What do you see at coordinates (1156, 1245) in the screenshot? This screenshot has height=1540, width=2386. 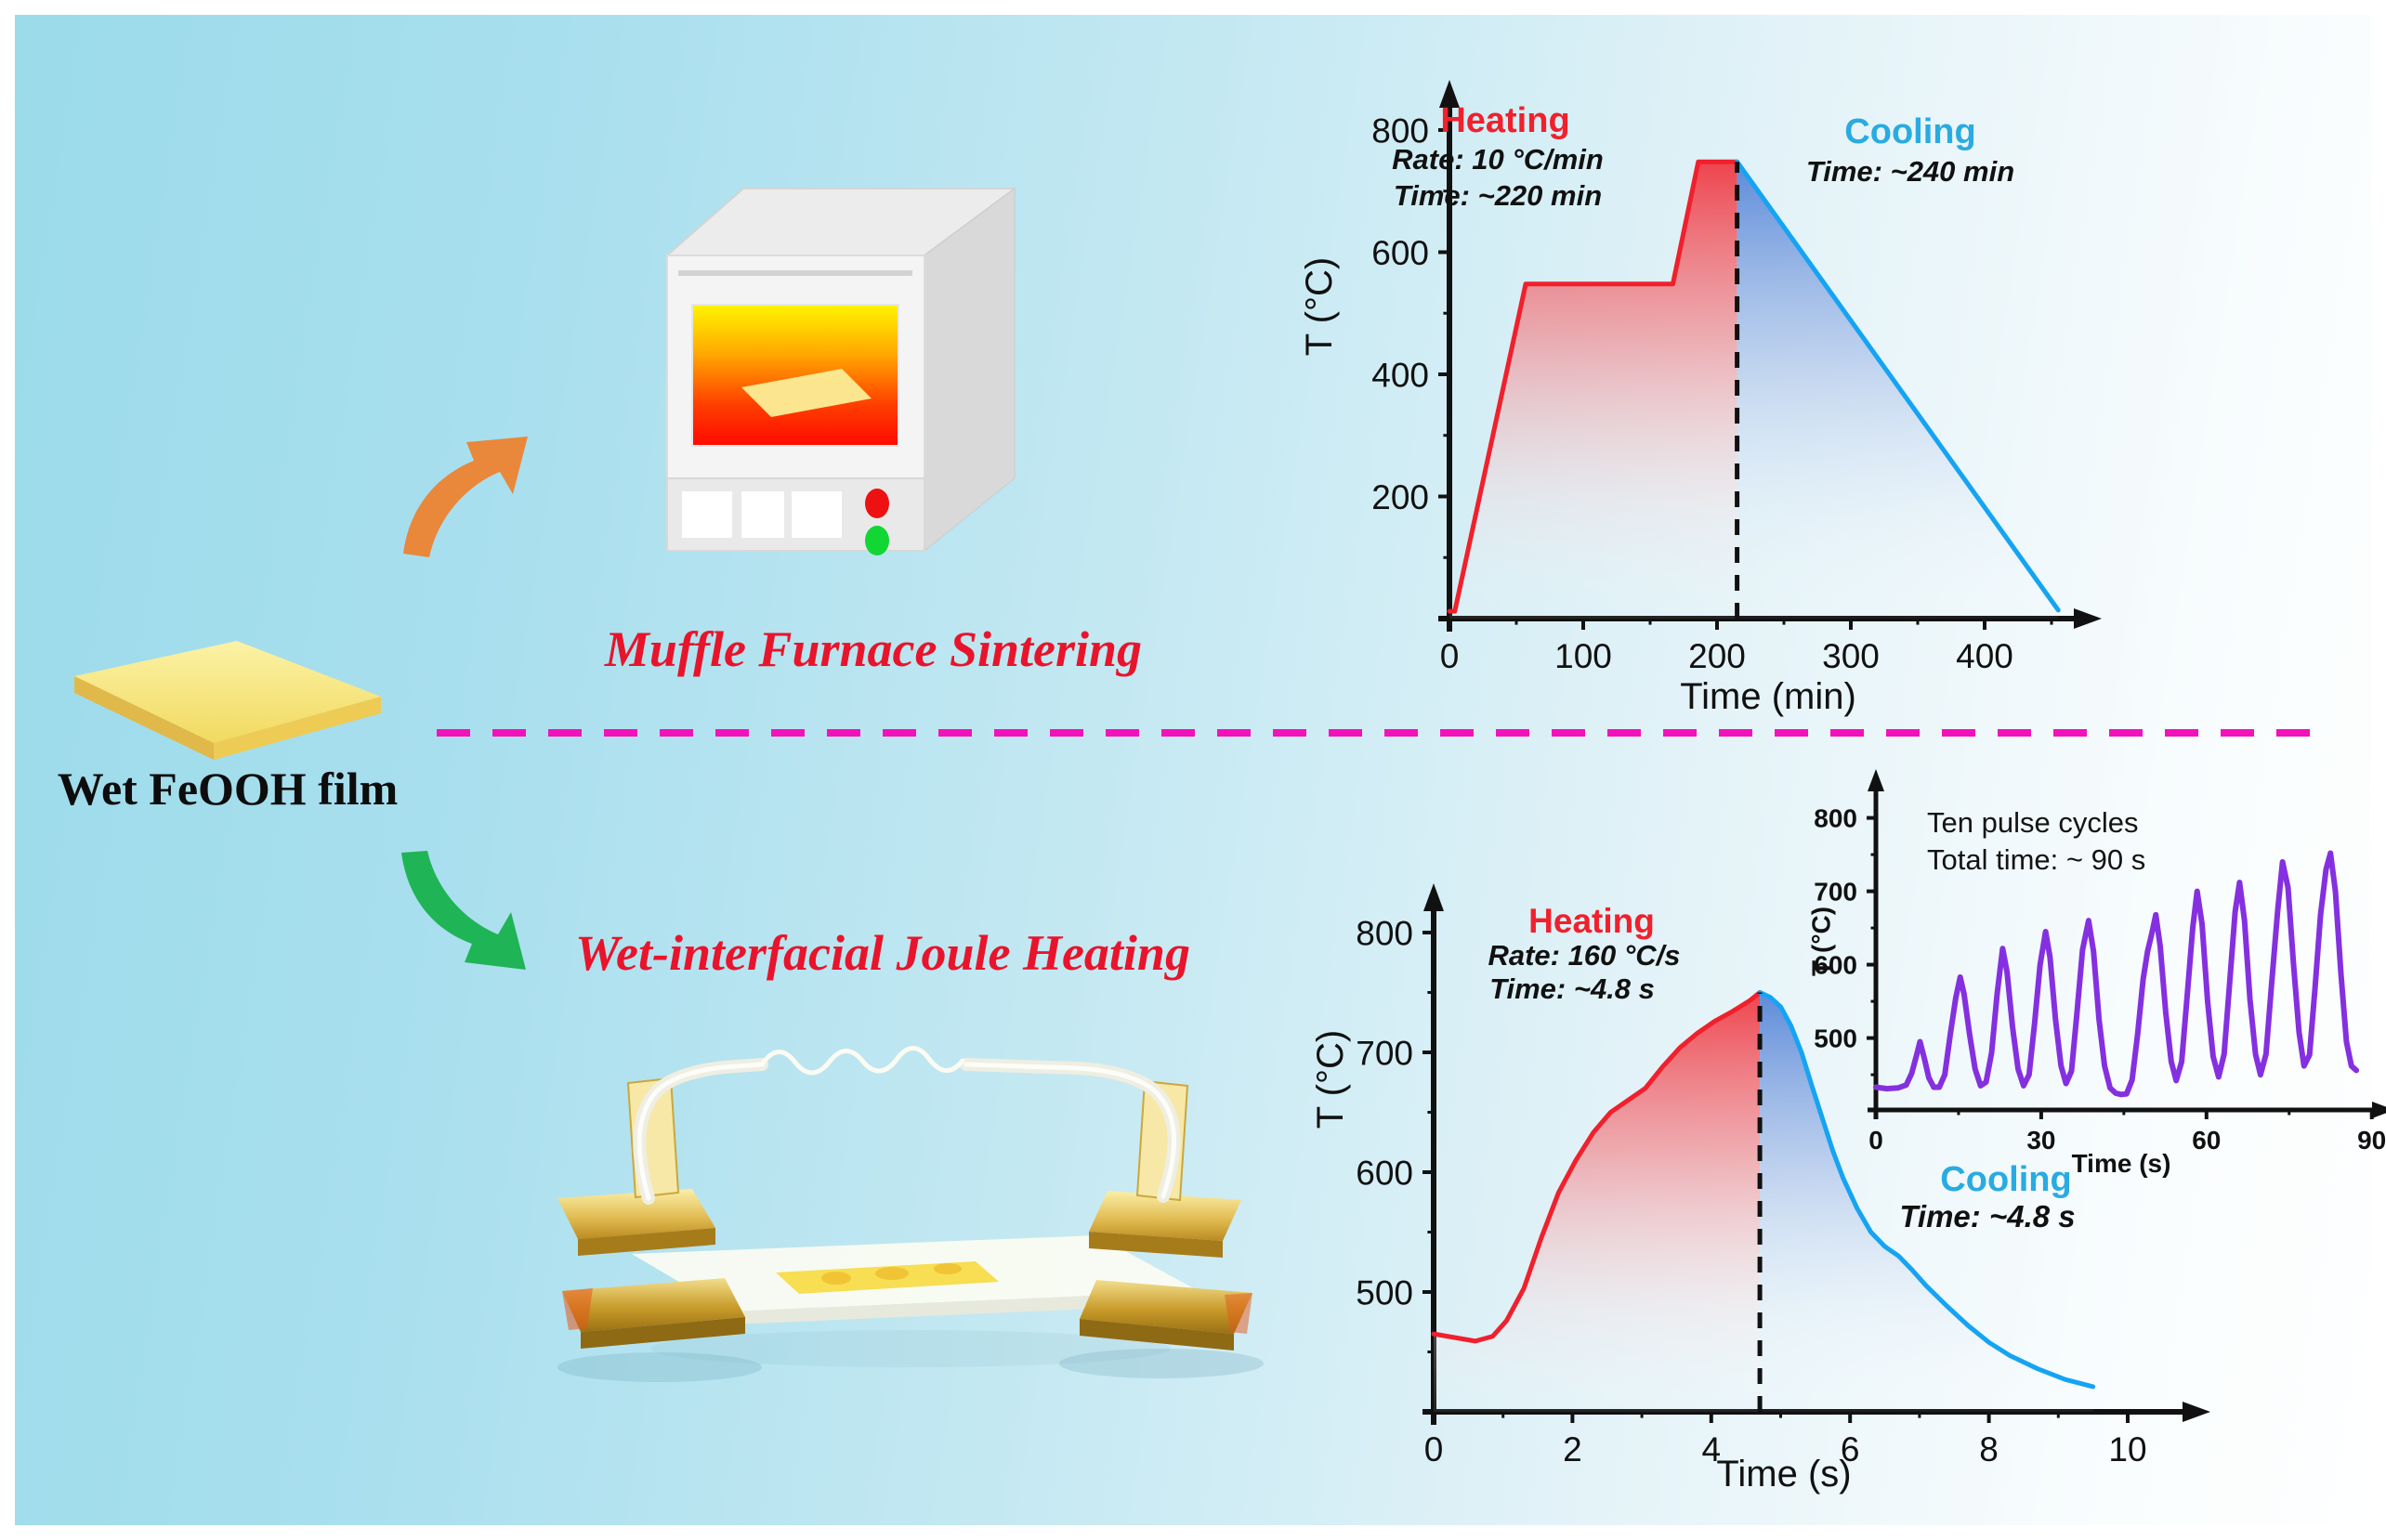 I see `right-clamp-top-edge` at bounding box center [1156, 1245].